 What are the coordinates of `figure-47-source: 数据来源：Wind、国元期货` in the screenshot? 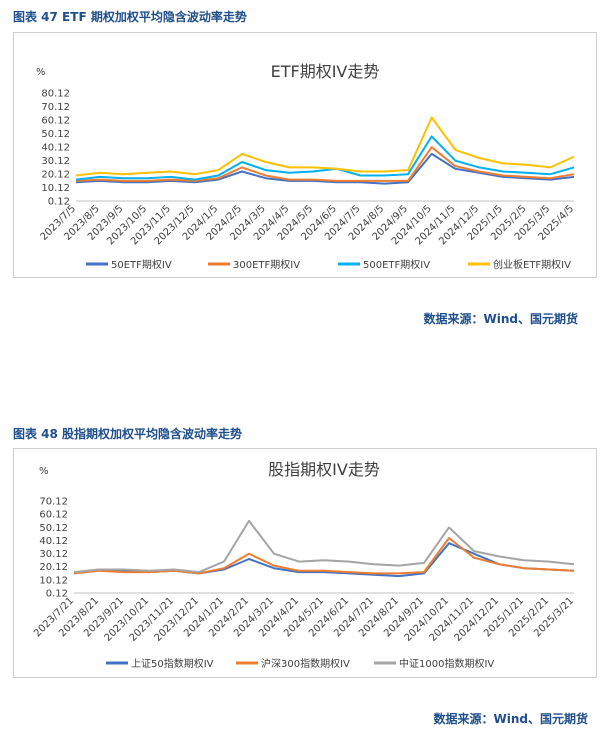 It's located at (500, 319).